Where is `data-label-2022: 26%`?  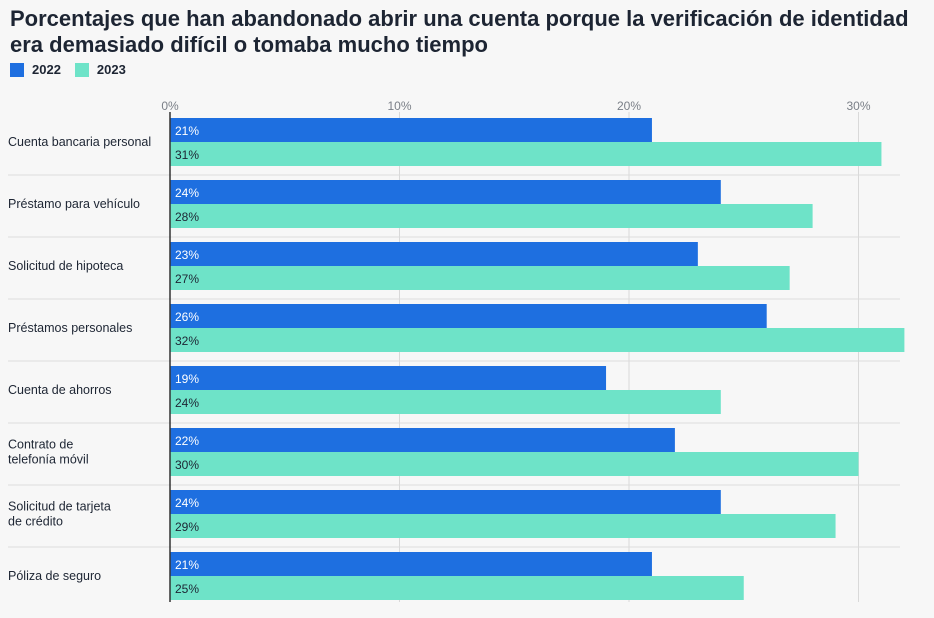 data-label-2022: 26% is located at coordinates (187, 317).